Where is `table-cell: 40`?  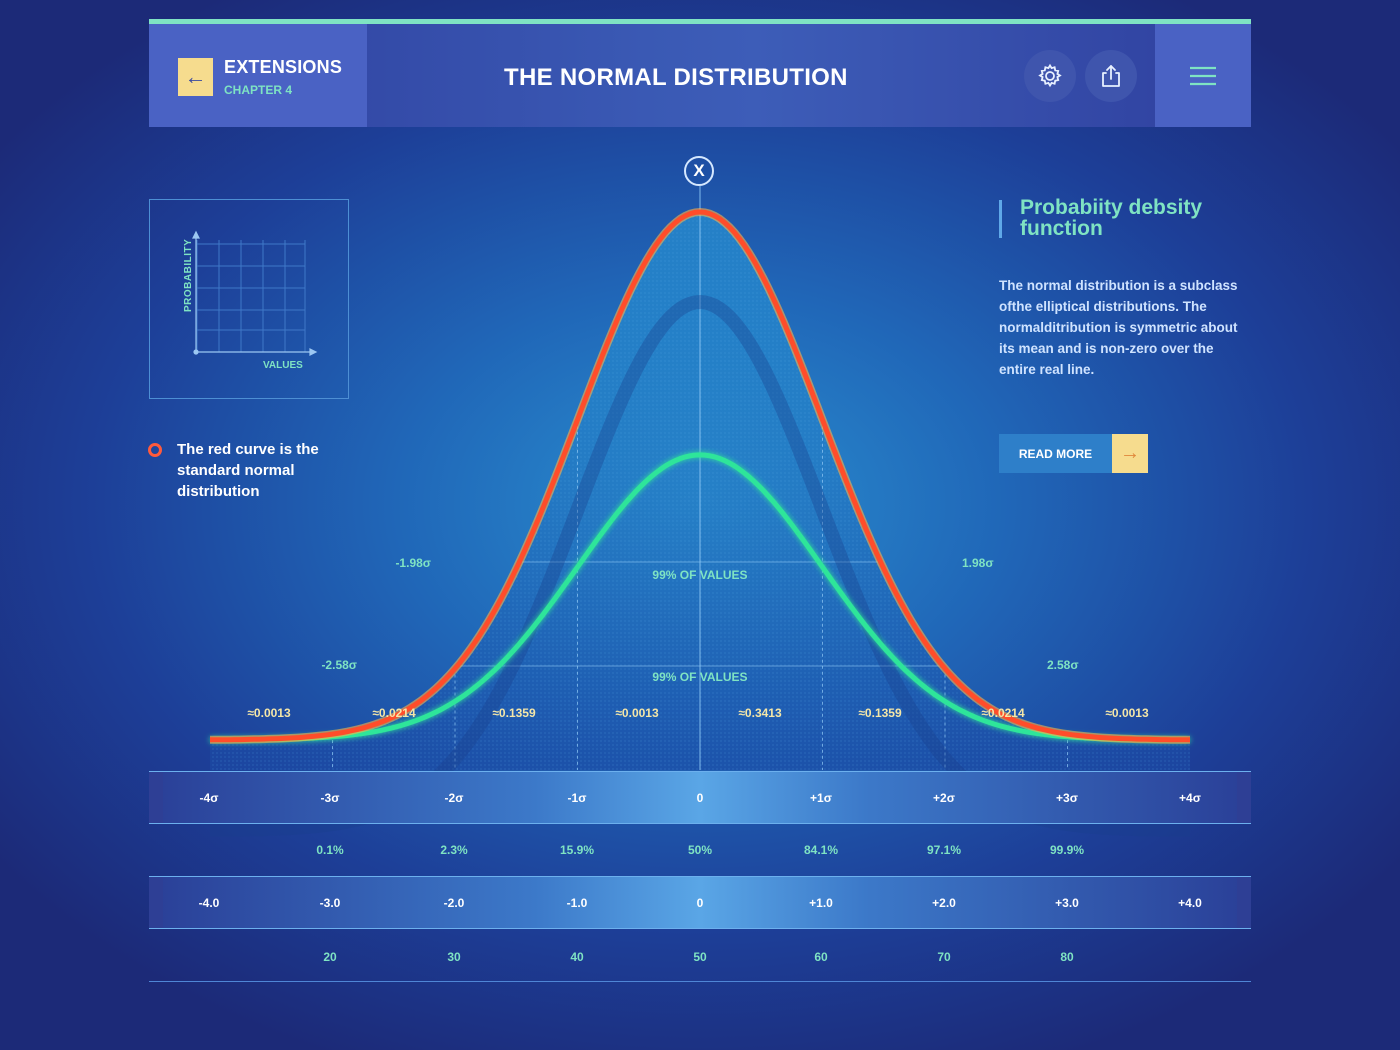
table-cell: 40 is located at coordinates (577, 957).